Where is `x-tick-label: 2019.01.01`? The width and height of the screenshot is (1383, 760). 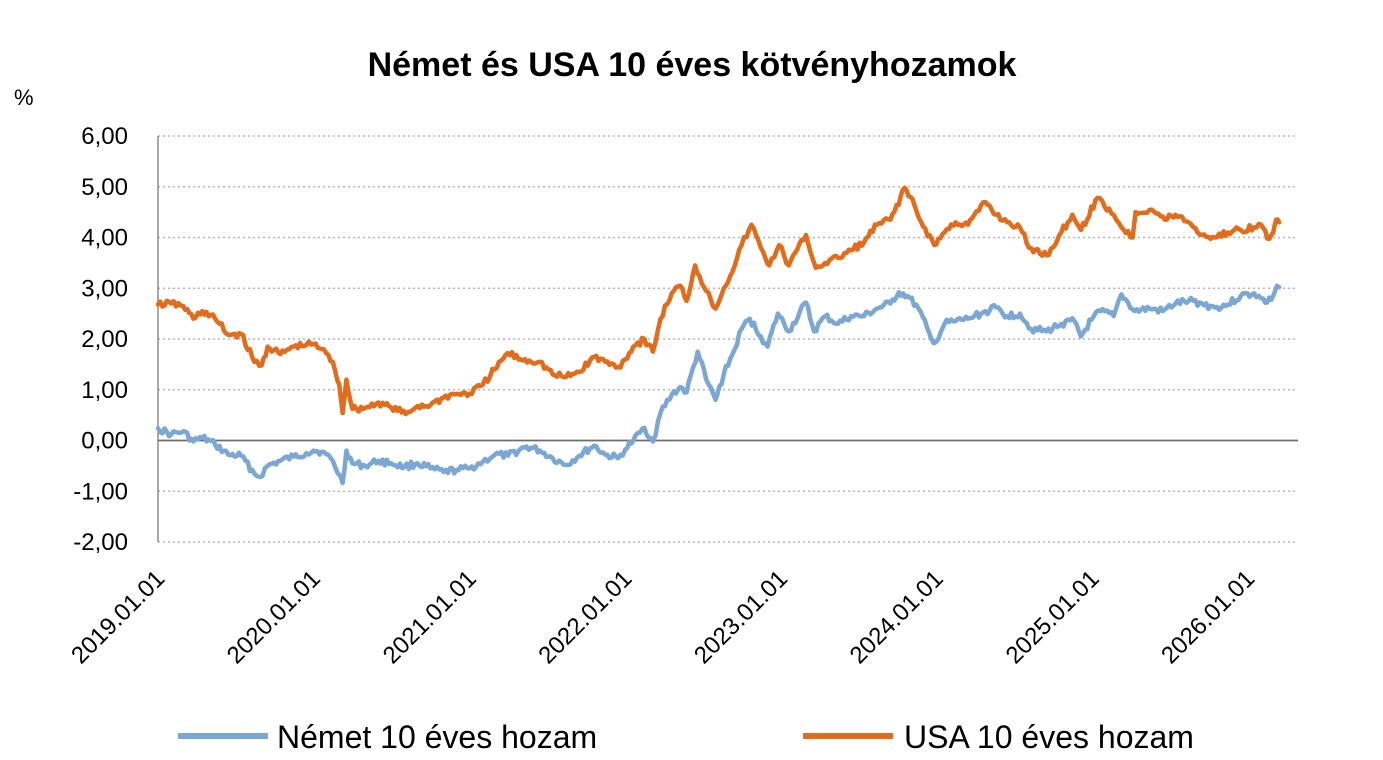 x-tick-label: 2019.01.01 is located at coordinates (118, 617).